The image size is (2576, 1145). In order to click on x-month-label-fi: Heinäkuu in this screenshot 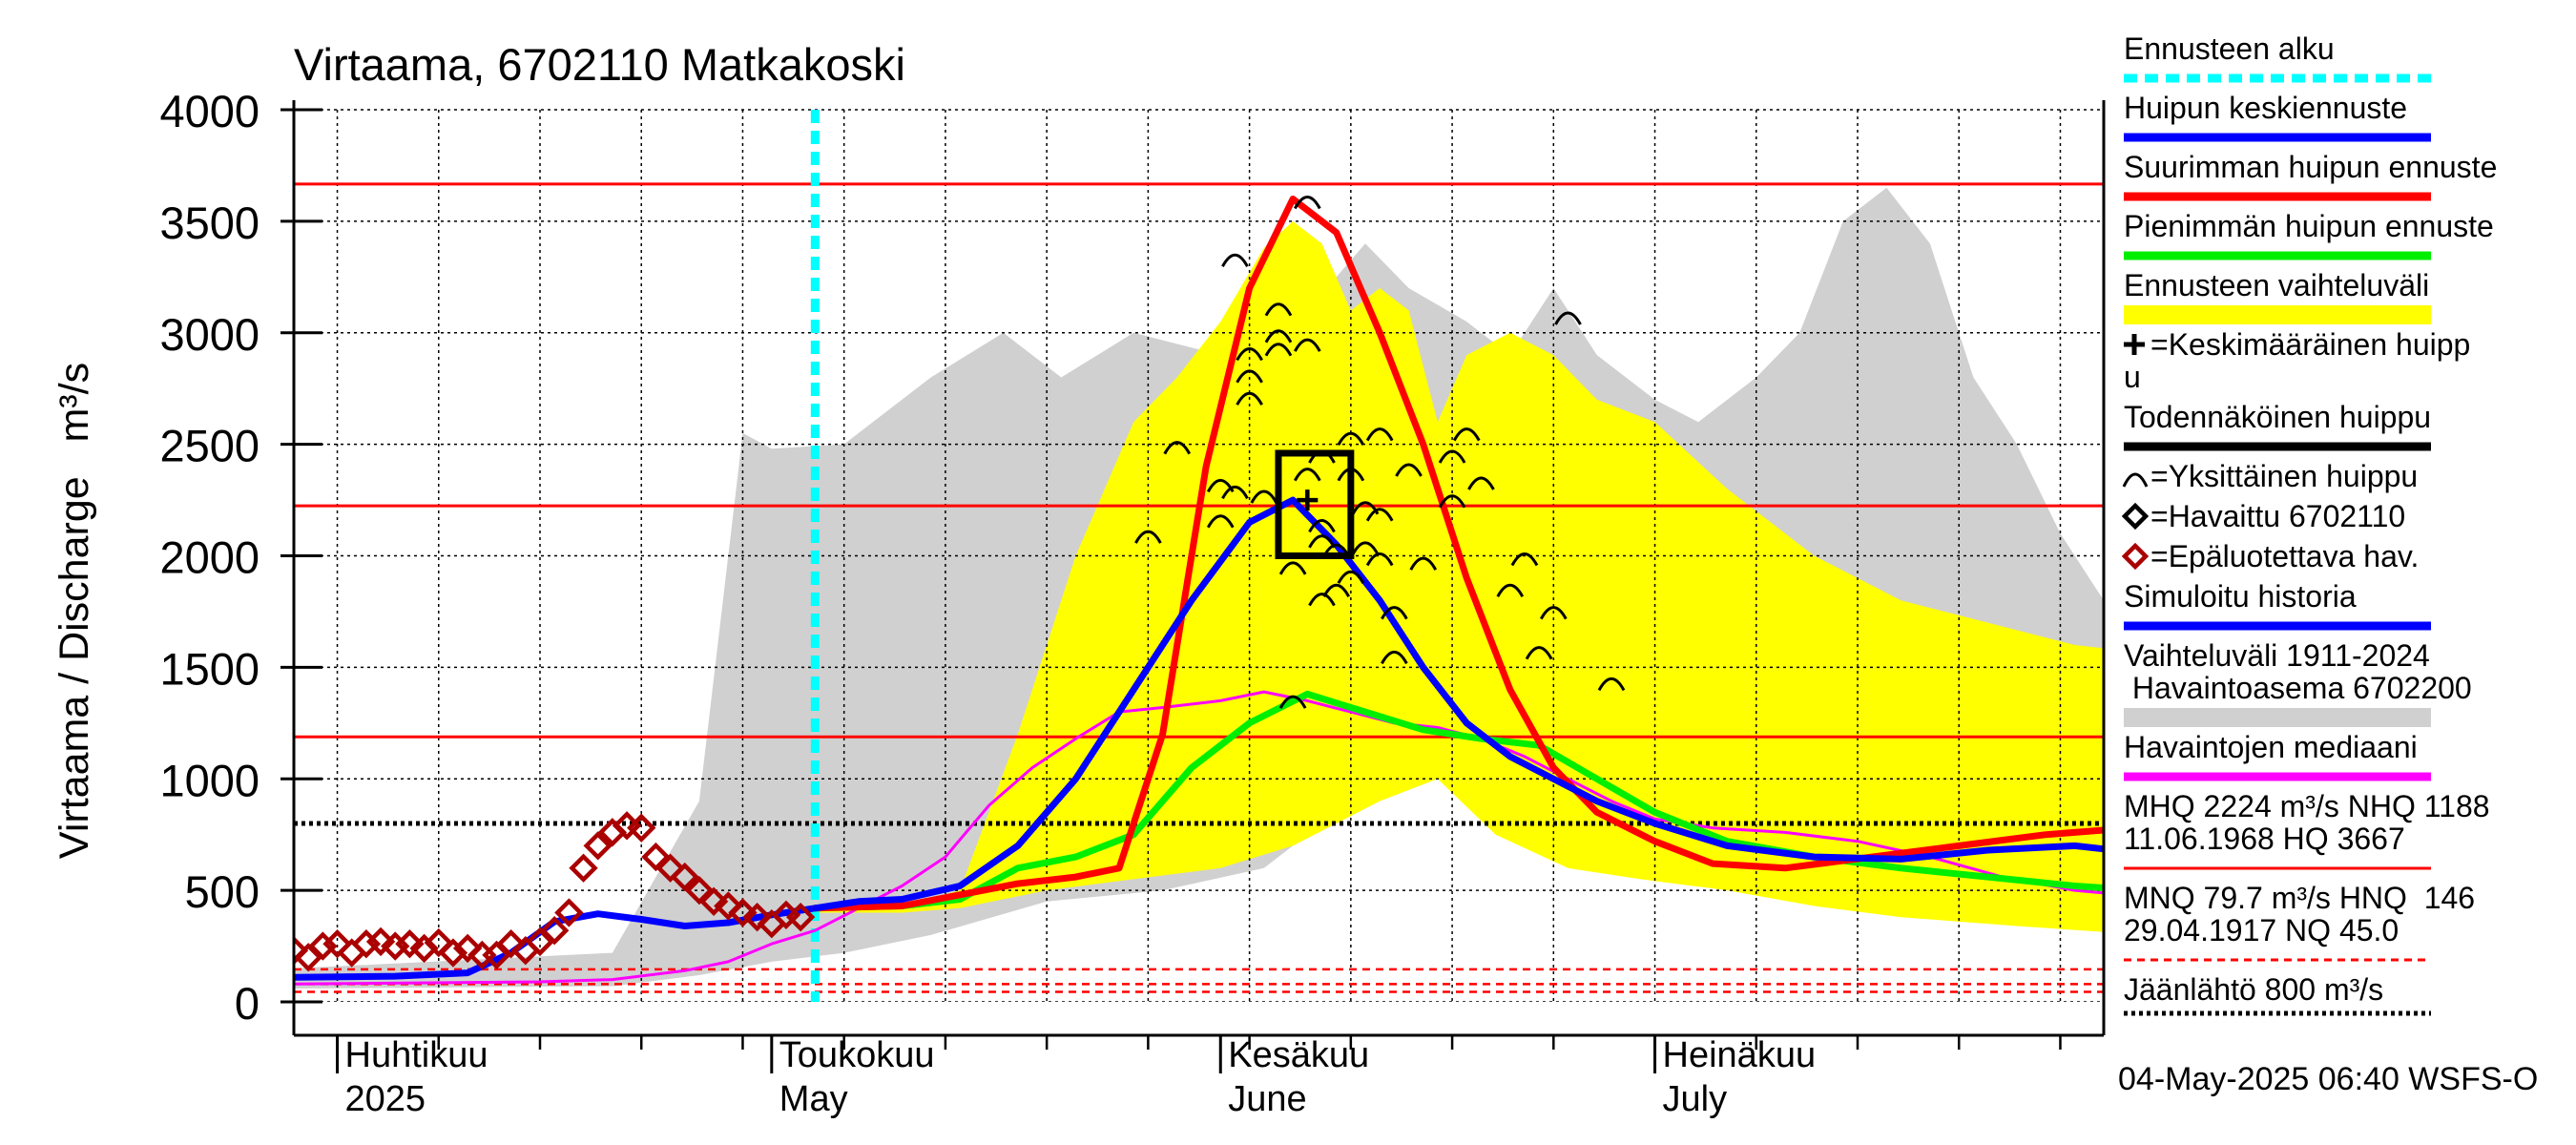, I will do `click(1740, 1055)`.